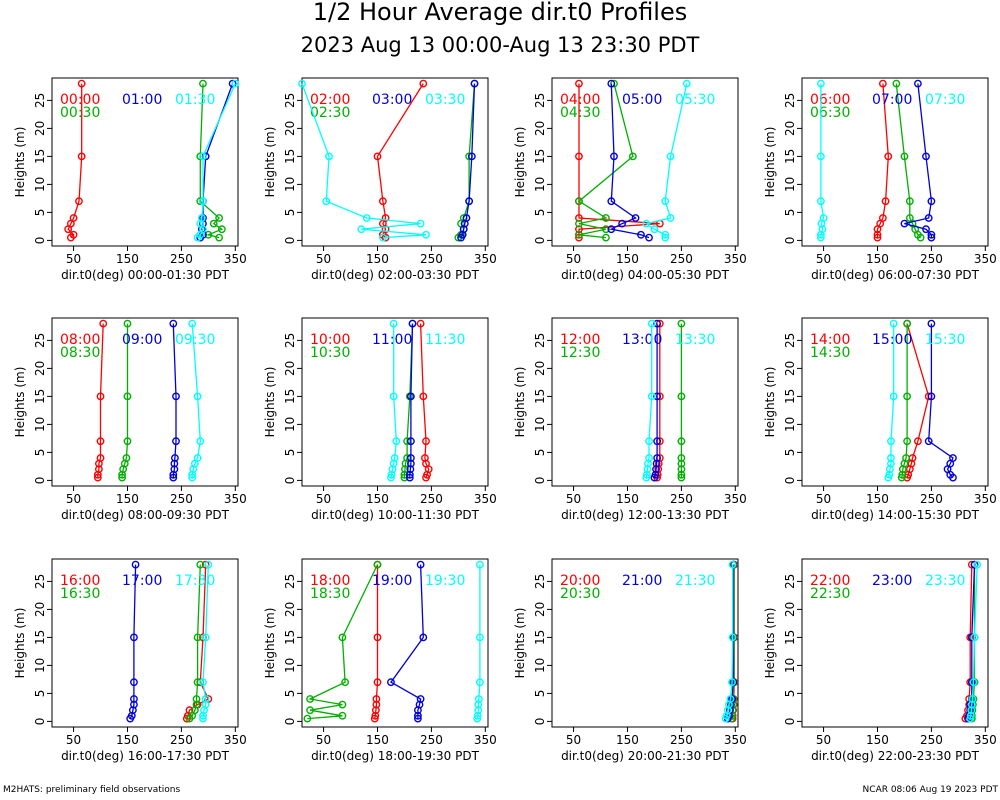 This screenshot has width=1000, height=800. What do you see at coordinates (790, 213) in the screenshot?
I see `y-tick-label: 5` at bounding box center [790, 213].